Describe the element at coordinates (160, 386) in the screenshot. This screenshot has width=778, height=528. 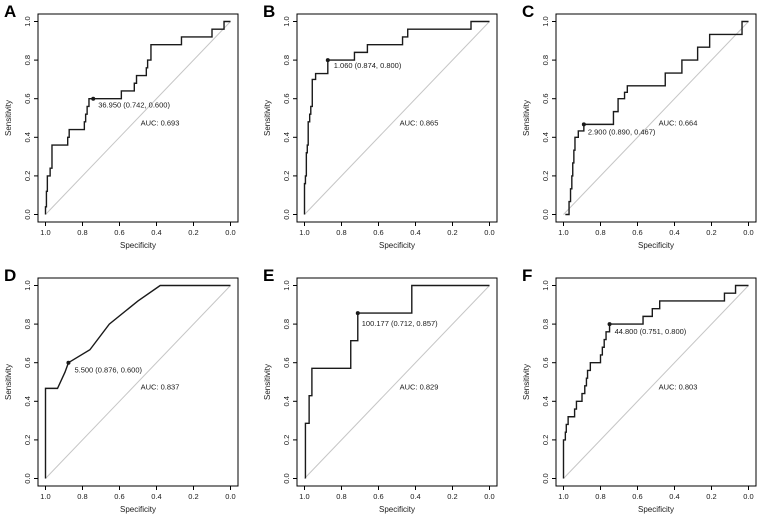
I see `auc-label: AUC: 0.837` at that location.